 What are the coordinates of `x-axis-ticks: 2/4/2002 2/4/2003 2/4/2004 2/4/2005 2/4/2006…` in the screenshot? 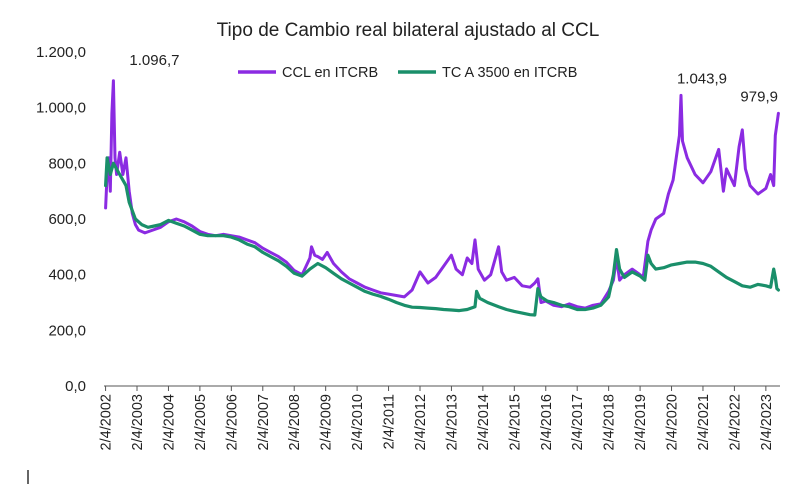 It's located at (437, 418).